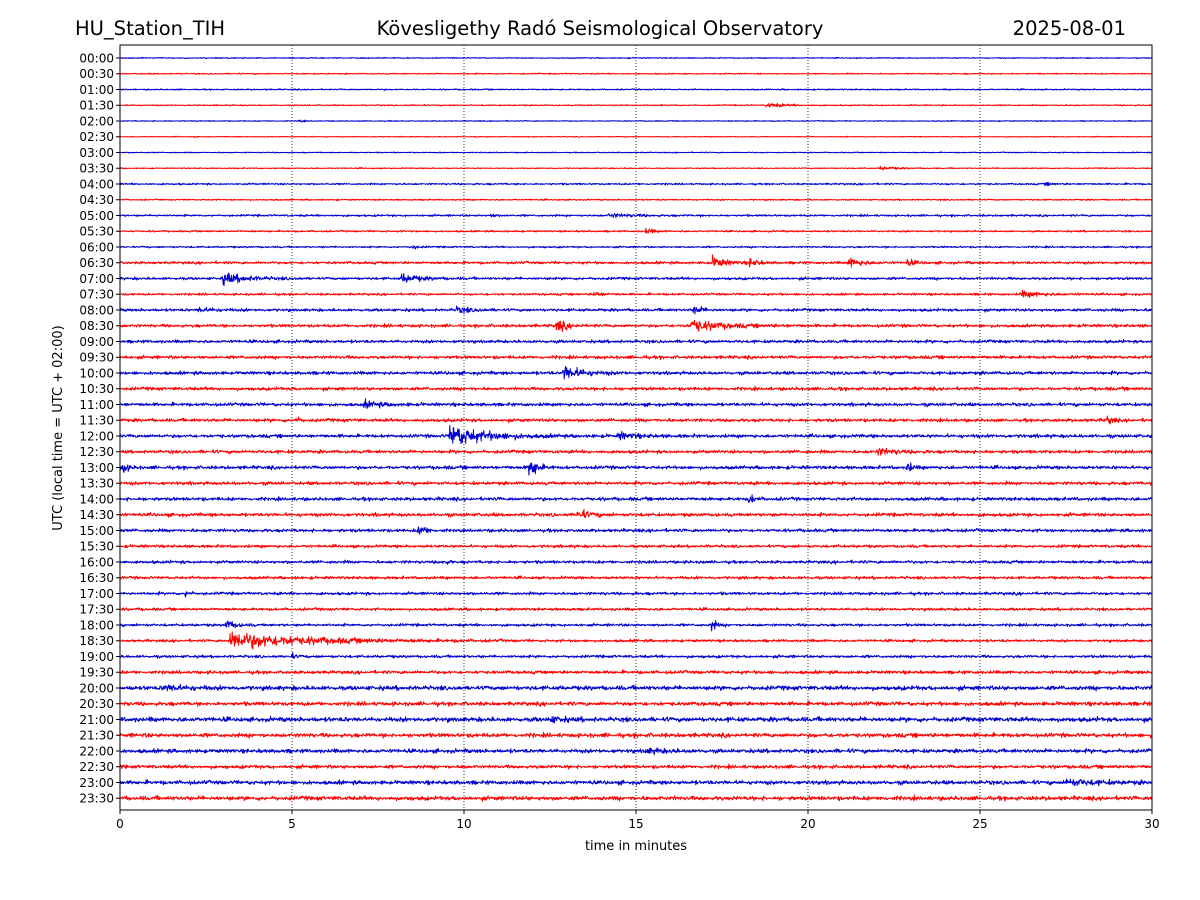 The width and height of the screenshot is (1200, 900). Describe the element at coordinates (96, 310) in the screenshot. I see `y-tick-label: 08:00` at that location.